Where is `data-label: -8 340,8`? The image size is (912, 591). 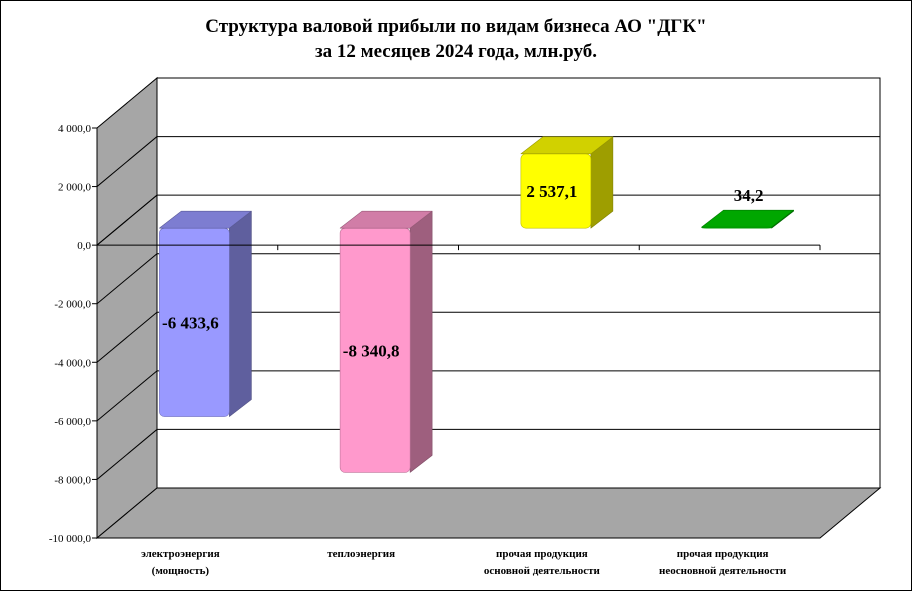 data-label: -8 340,8 is located at coordinates (371, 350).